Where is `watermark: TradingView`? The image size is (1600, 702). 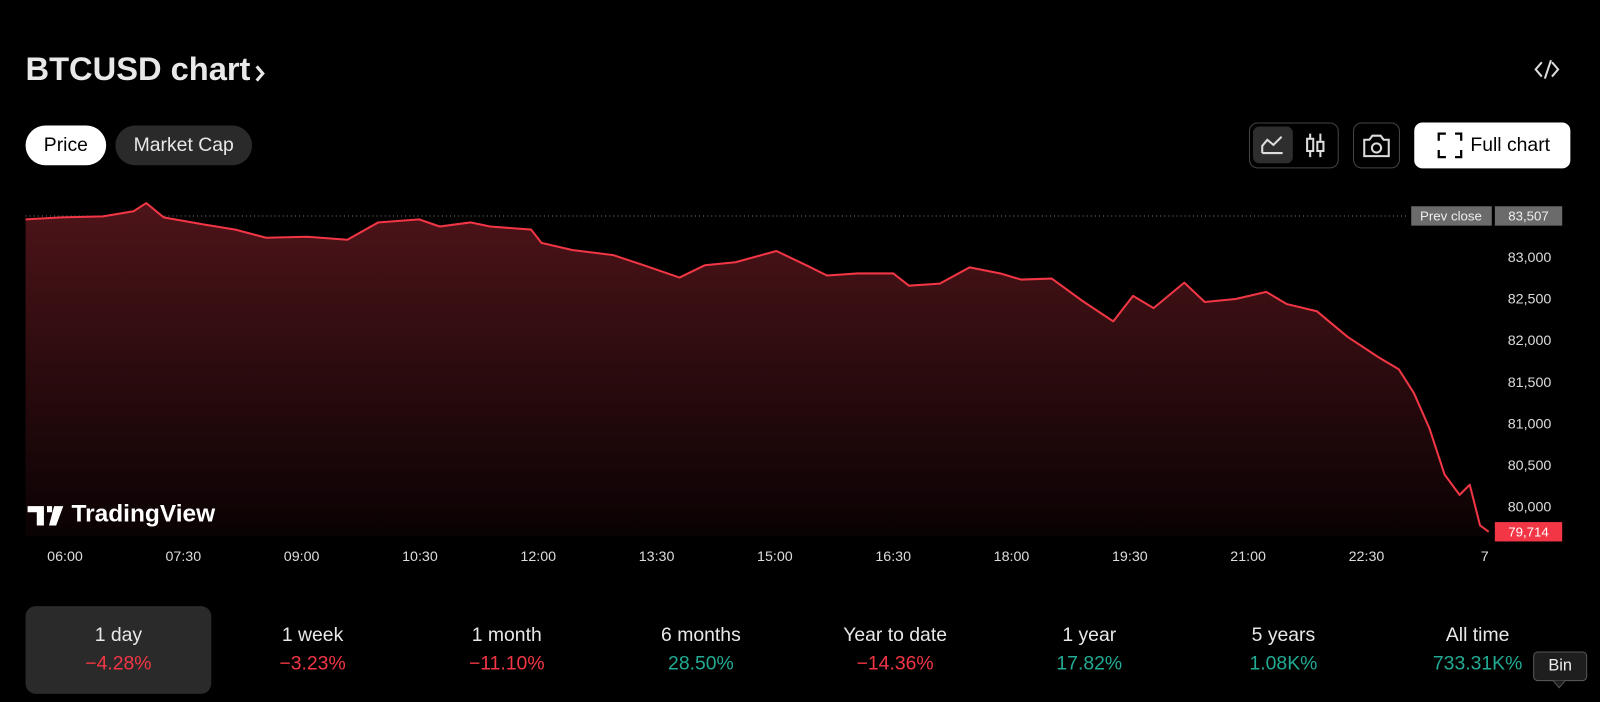
watermark: TradingView is located at coordinates (143, 514).